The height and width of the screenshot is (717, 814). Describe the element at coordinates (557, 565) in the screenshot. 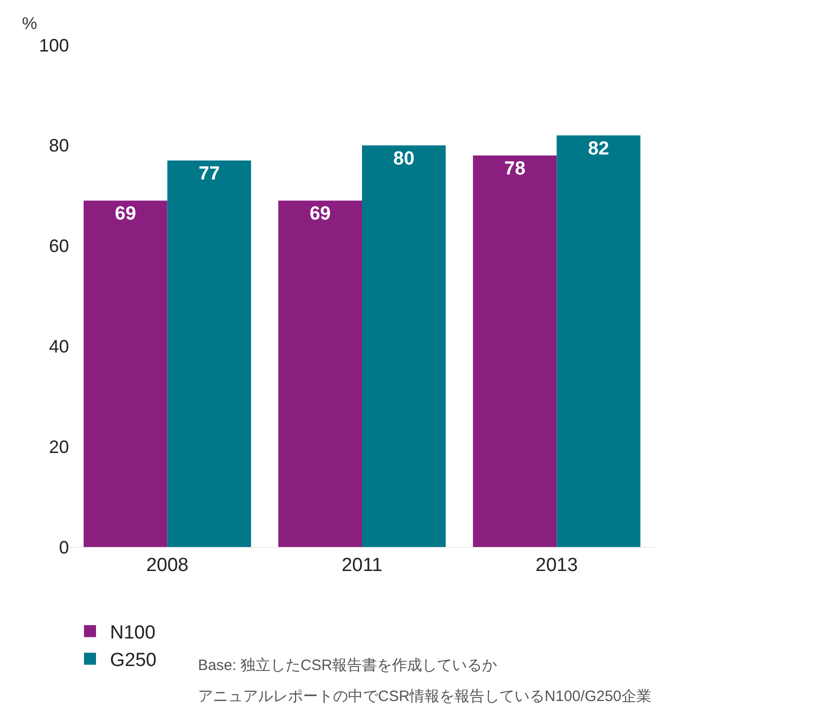

I see `x-tick-label: 2013` at that location.